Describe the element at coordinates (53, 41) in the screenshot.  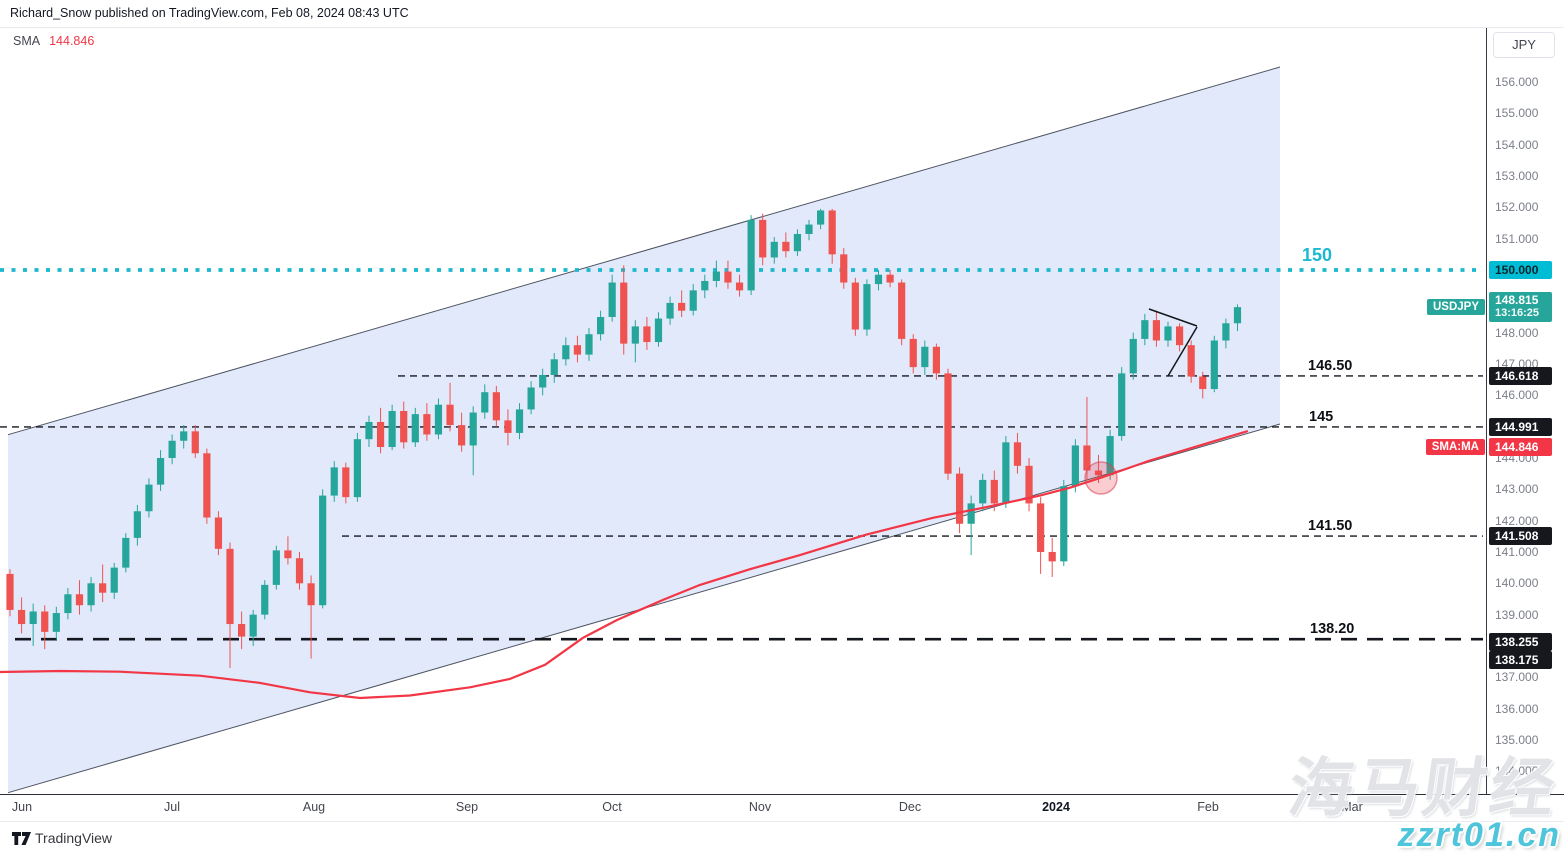
I see `indicator-legend: SMA 144.846` at that location.